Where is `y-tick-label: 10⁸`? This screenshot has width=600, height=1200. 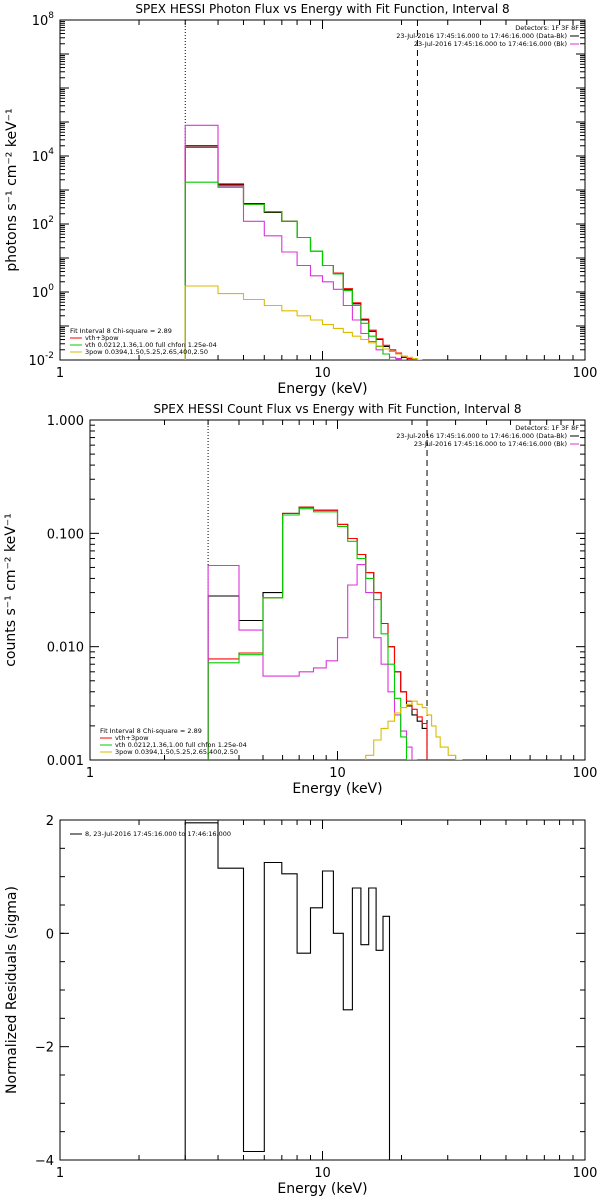 y-tick-label: 10⁸ is located at coordinates (43, 20).